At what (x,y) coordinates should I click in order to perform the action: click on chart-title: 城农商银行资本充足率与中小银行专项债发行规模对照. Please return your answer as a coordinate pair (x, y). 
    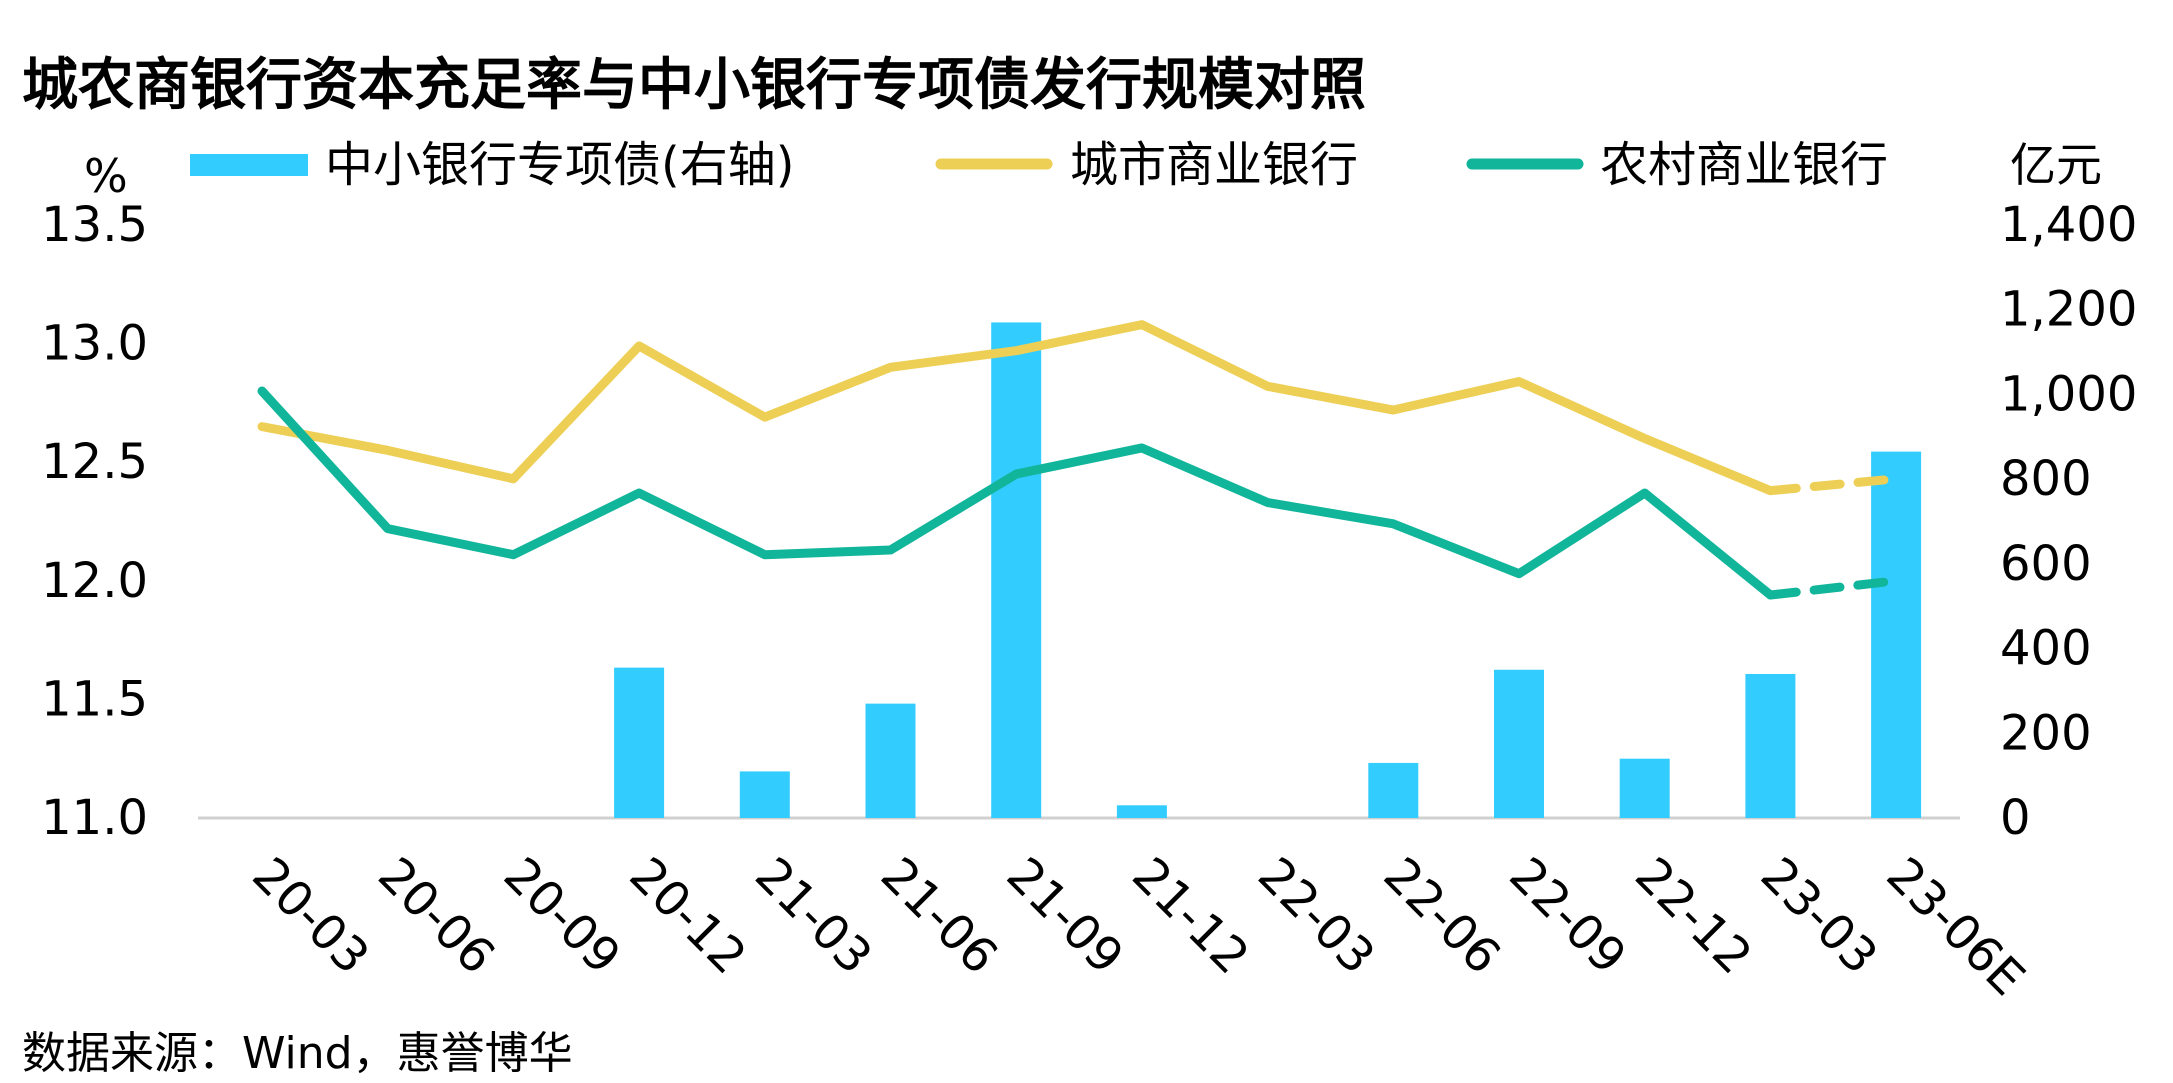
    Looking at the image, I should click on (694, 85).